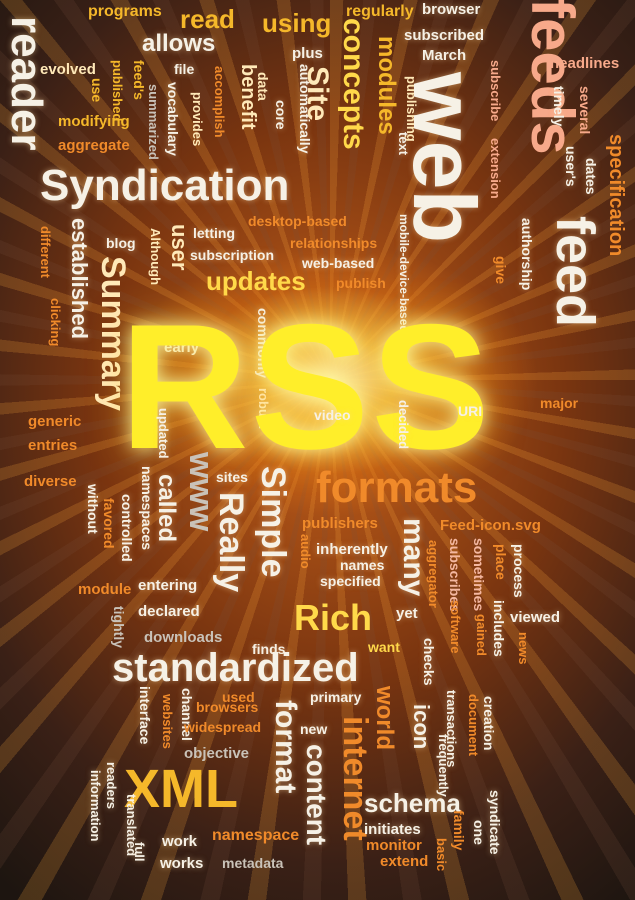 Image resolution: width=635 pixels, height=900 pixels. Describe the element at coordinates (571, 166) in the screenshot. I see `word-users: user's` at that location.